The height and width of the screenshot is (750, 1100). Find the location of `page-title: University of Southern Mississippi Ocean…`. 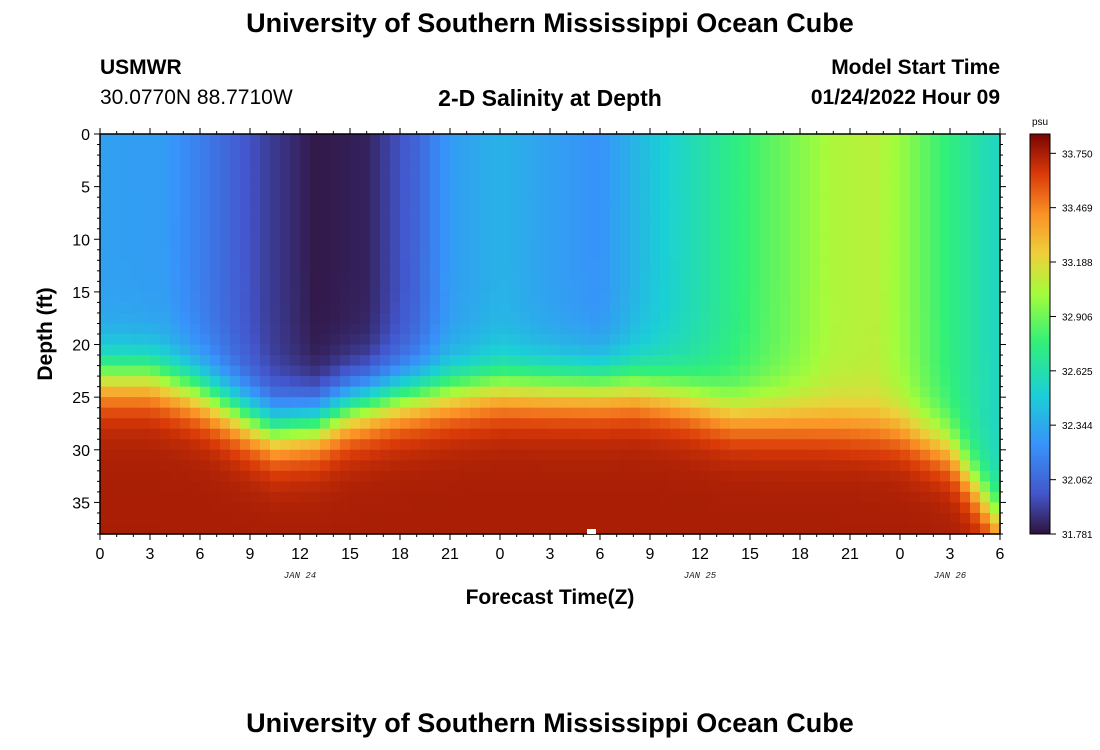

page-title: University of Southern Mississippi Ocean… is located at coordinates (550, 23).